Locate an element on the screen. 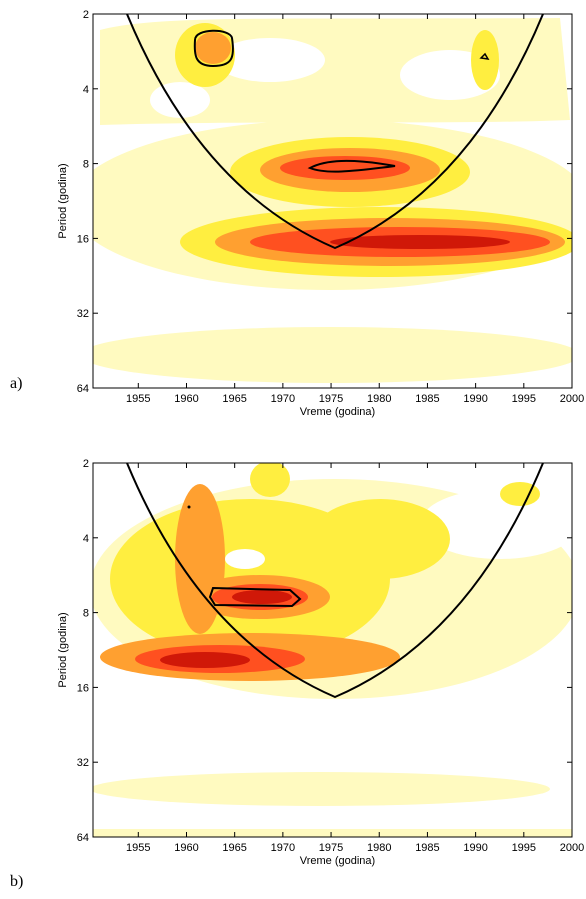  panel-label: a) is located at coordinates (16, 383).